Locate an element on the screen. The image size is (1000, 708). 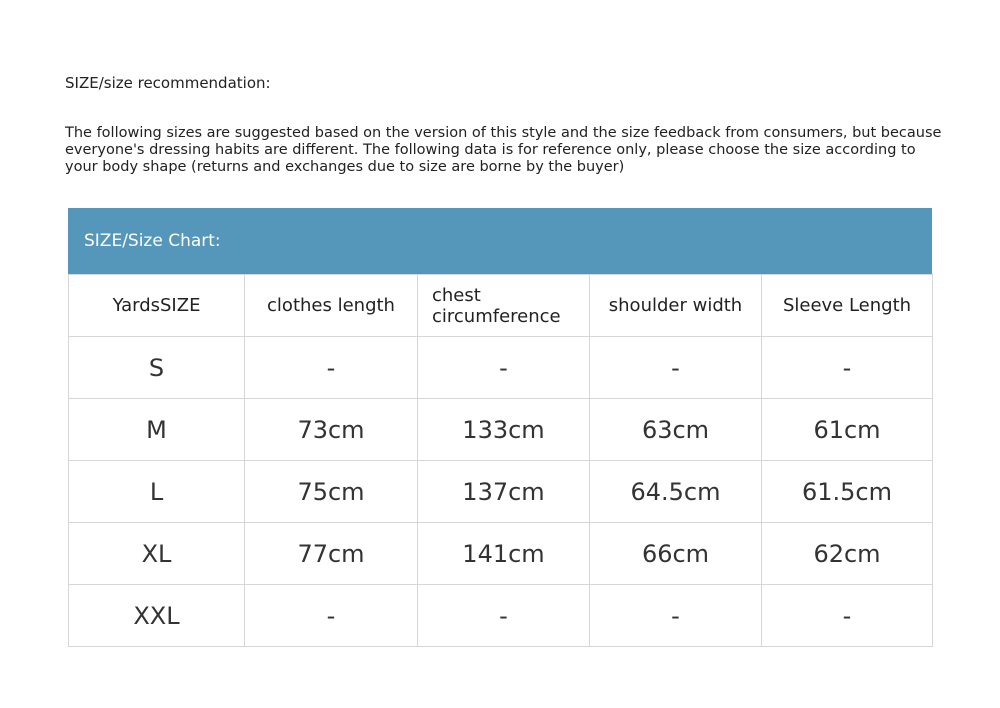
column-header: YardsSIZE is located at coordinates (156, 305).